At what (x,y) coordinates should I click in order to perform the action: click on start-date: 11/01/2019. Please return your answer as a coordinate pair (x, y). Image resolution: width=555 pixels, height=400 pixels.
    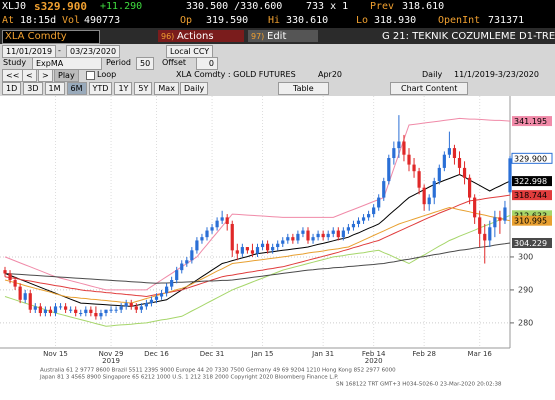
    Looking at the image, I should click on (29, 51).